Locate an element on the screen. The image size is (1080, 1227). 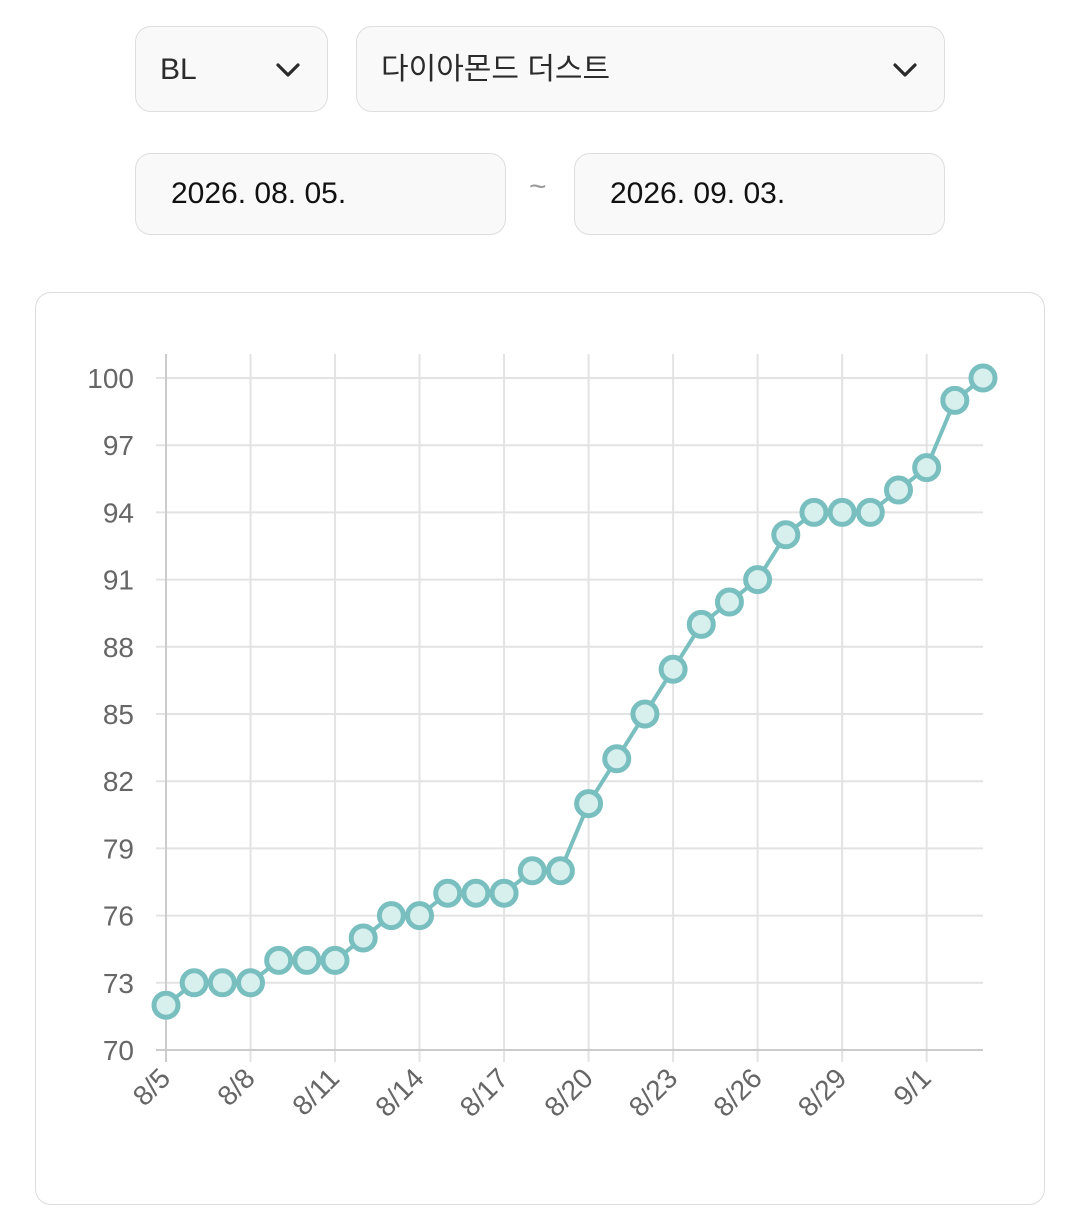
x-tick-label: 8/26 is located at coordinates (737, 1092).